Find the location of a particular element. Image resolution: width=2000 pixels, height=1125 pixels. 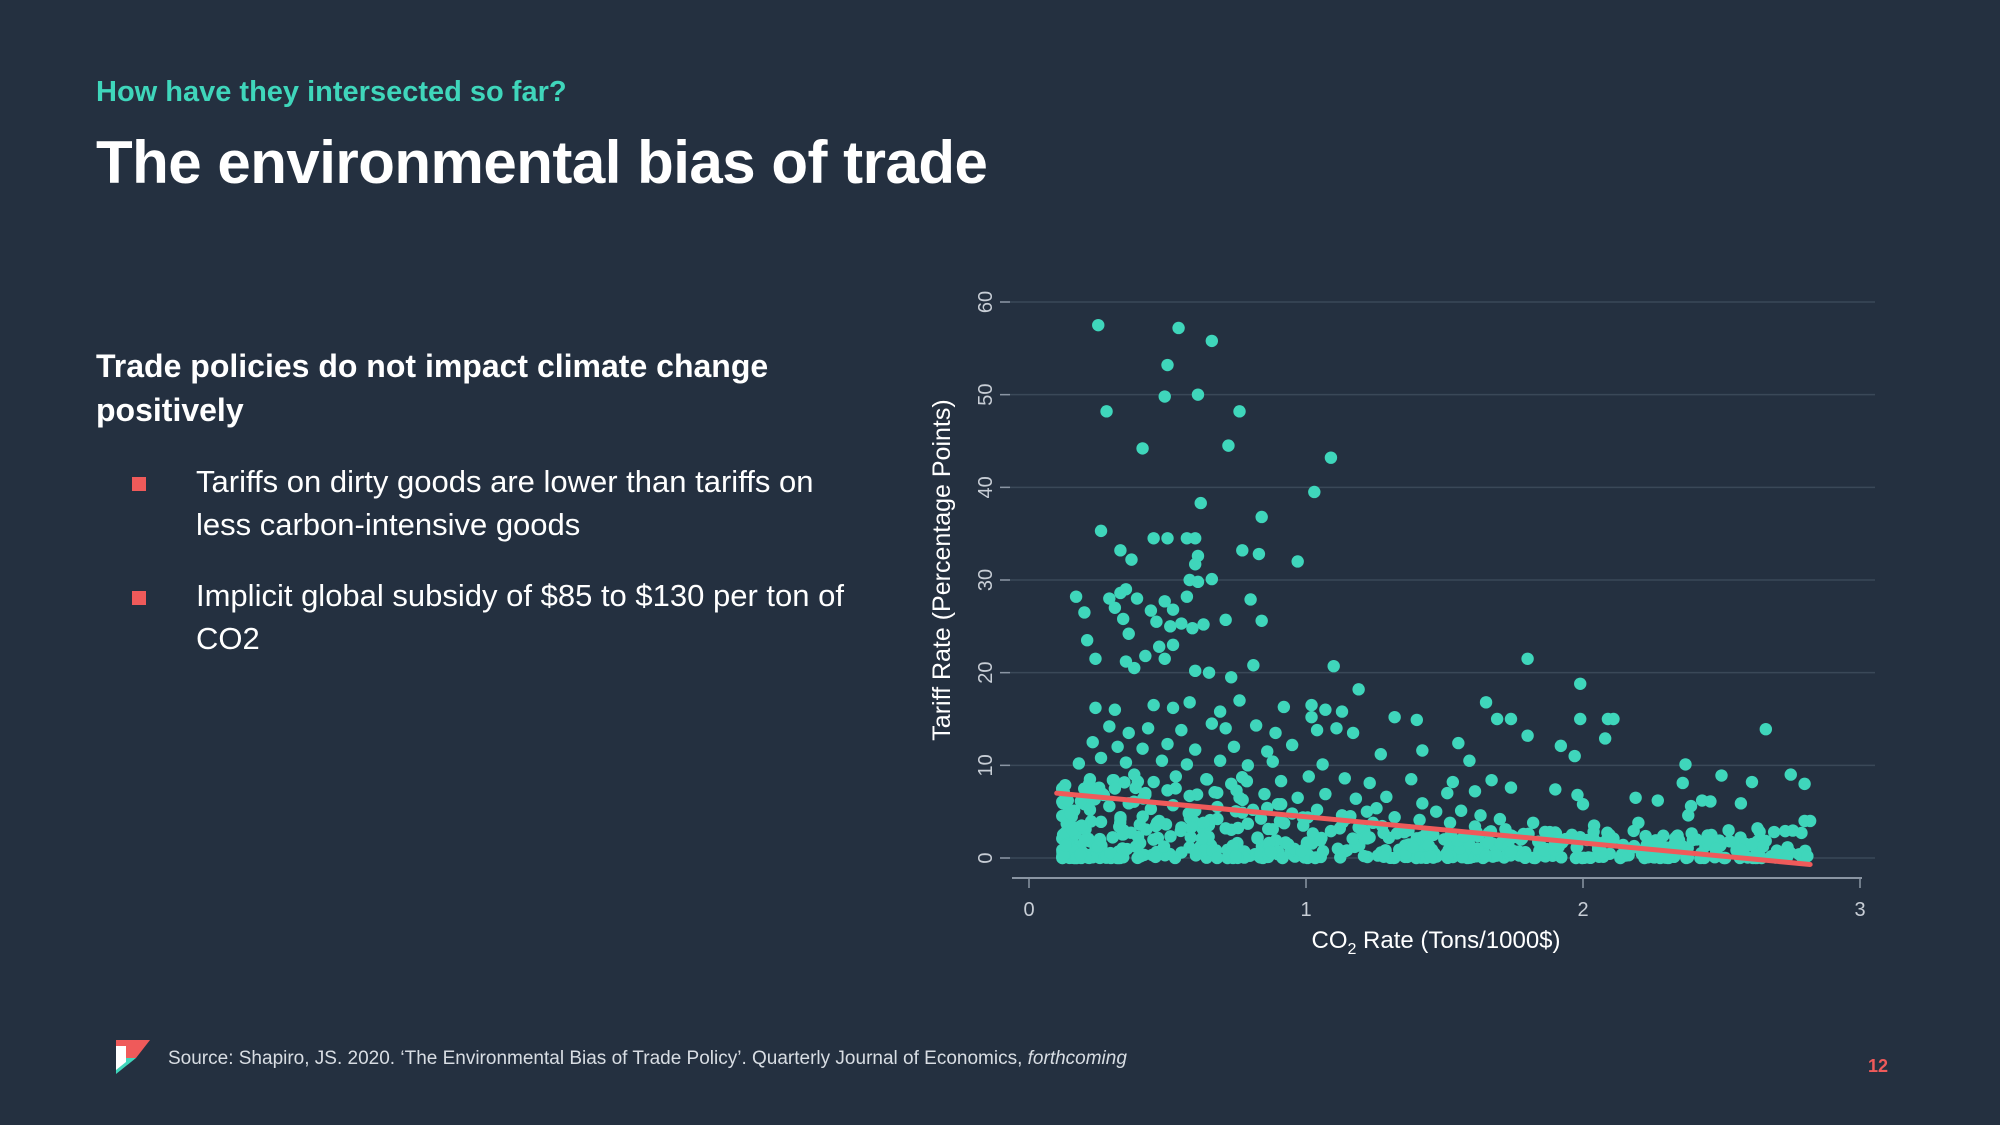

x-tick-label: 2 is located at coordinates (1582, 910).